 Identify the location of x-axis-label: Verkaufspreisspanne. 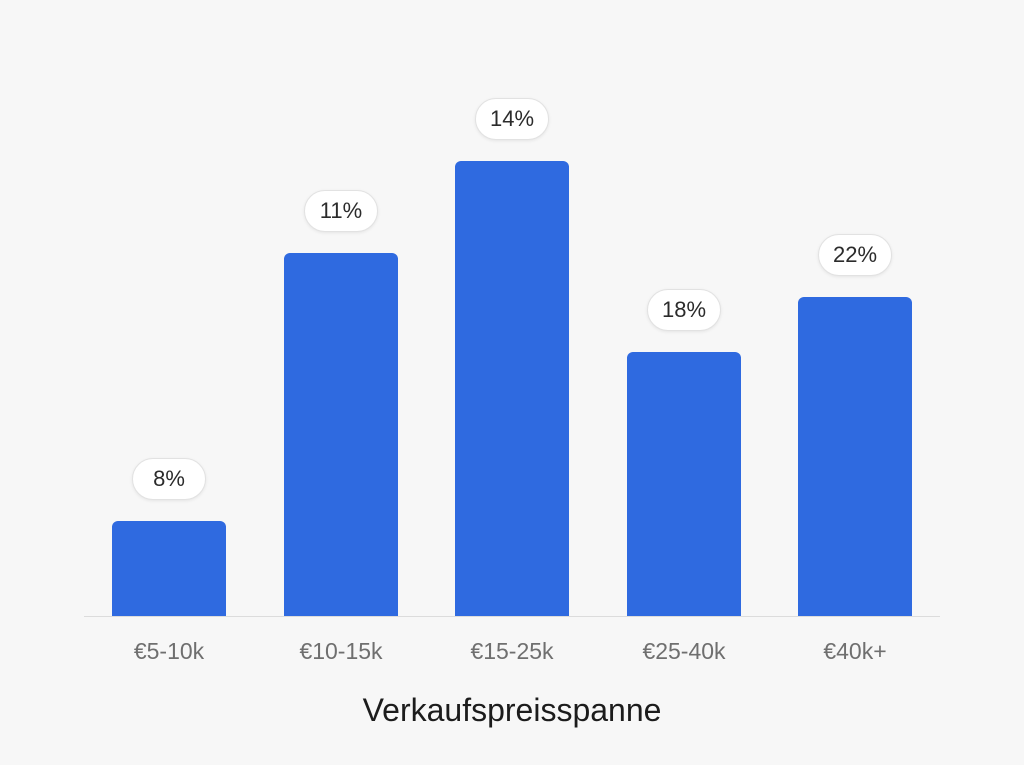
(512, 710).